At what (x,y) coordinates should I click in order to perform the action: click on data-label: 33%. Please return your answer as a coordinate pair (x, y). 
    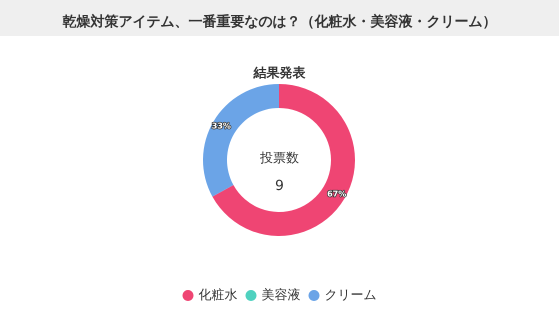
    Looking at the image, I should click on (221, 125).